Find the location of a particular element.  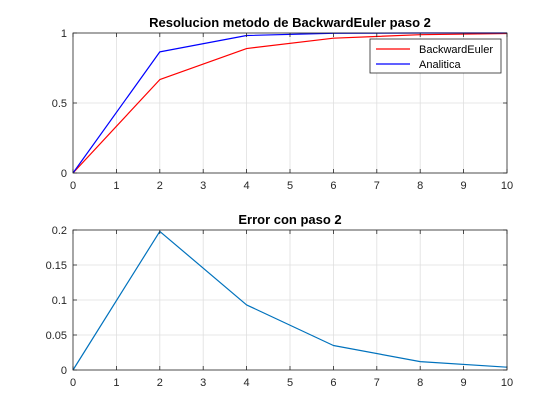

top-x-tick-label: 4 is located at coordinates (247, 186).